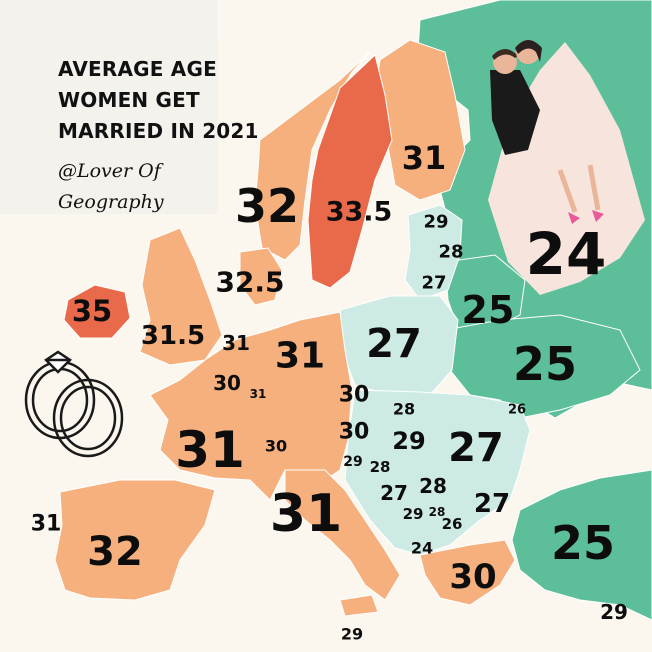 The width and height of the screenshot is (652, 652). I want to click on region-sweden, so click(350, 171).